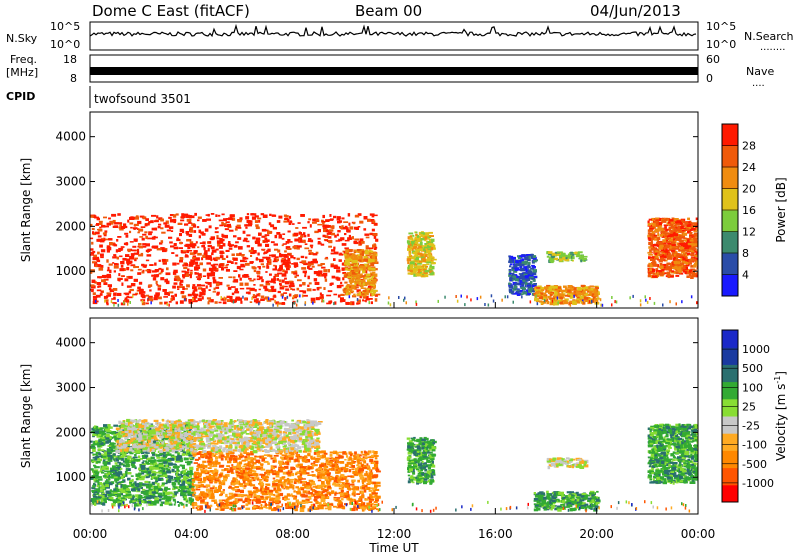  What do you see at coordinates (388, 11) in the screenshot?
I see `beam-label: Beam 00` at bounding box center [388, 11].